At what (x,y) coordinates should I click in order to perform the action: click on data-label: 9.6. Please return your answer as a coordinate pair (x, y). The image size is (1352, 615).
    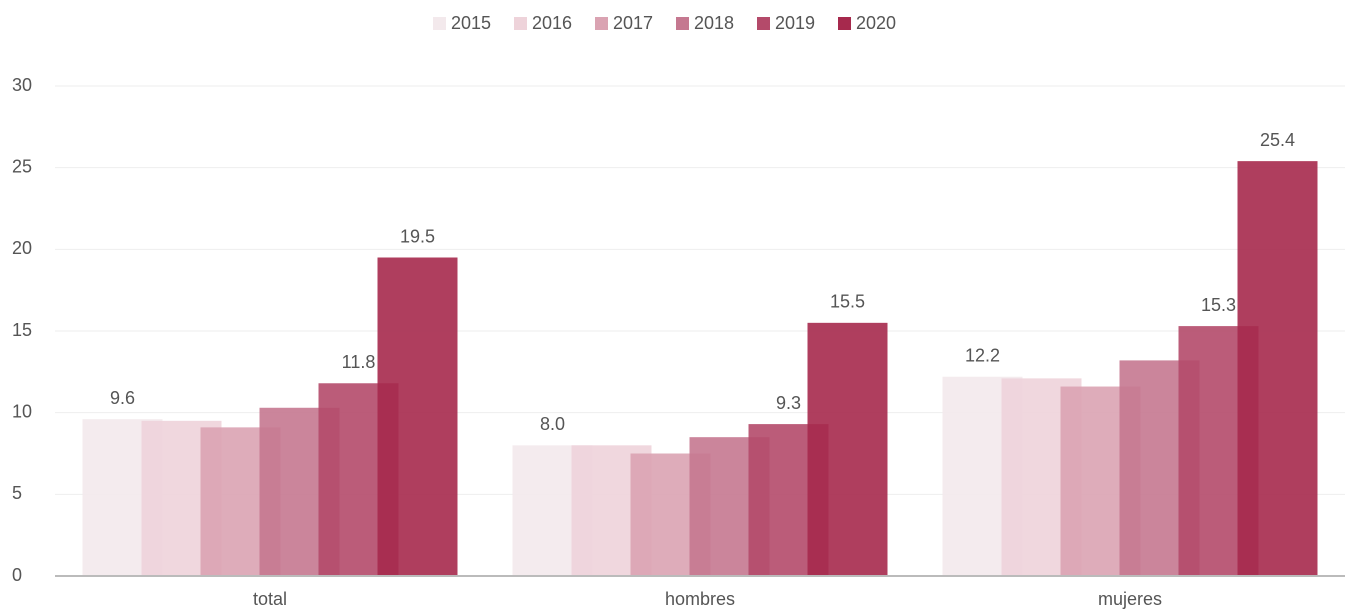
    Looking at the image, I should click on (122, 398).